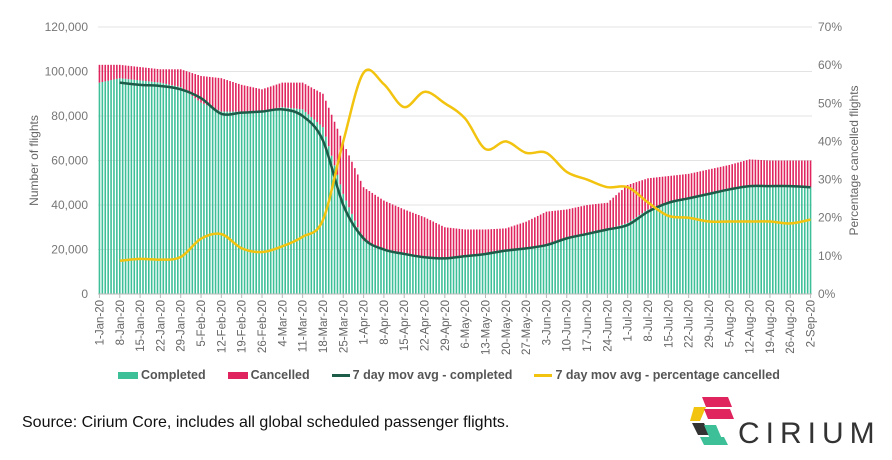 The image size is (892, 460). Describe the element at coordinates (486, 327) in the screenshot. I see `x-tick-label: 13-May-20` at that location.